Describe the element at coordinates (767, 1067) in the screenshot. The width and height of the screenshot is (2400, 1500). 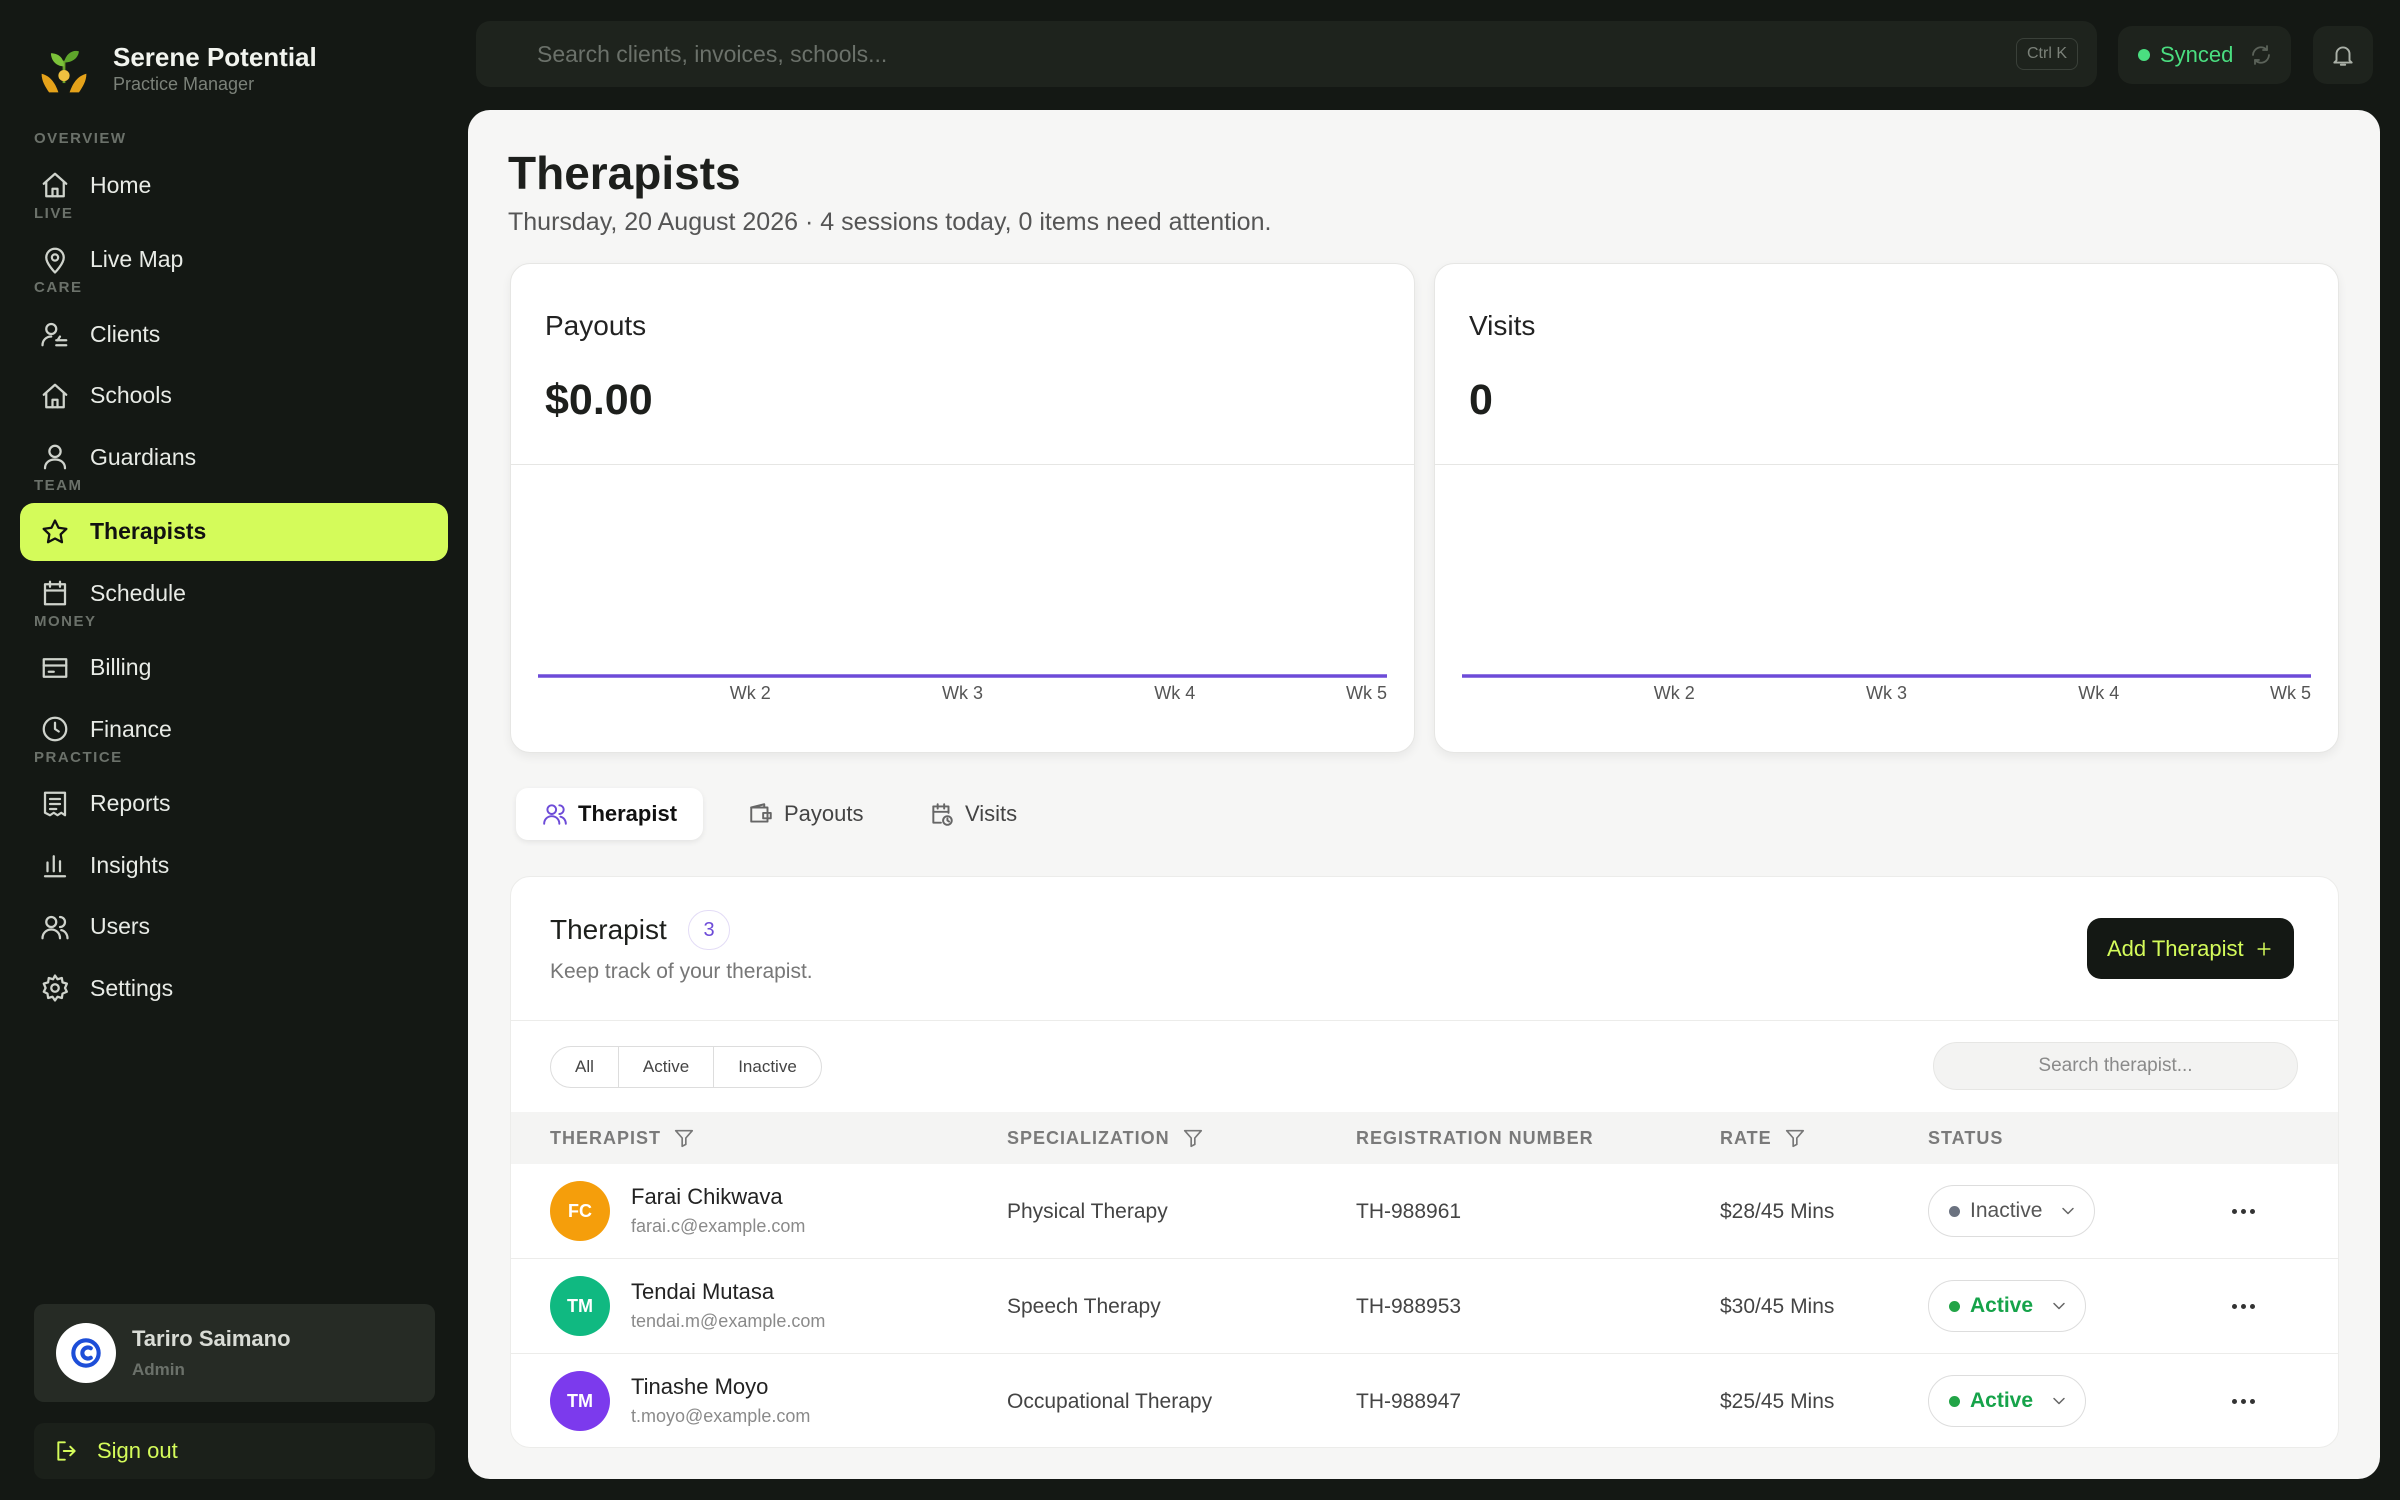
I see `filter-option: Inactive` at that location.